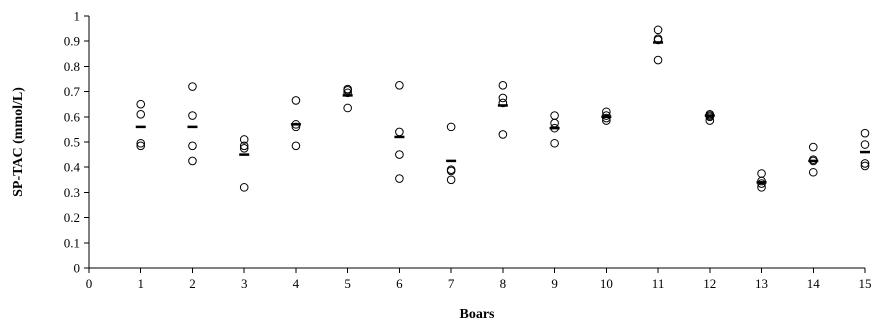  Describe the element at coordinates (478, 314) in the screenshot. I see `x-axis-title: Boars` at that location.